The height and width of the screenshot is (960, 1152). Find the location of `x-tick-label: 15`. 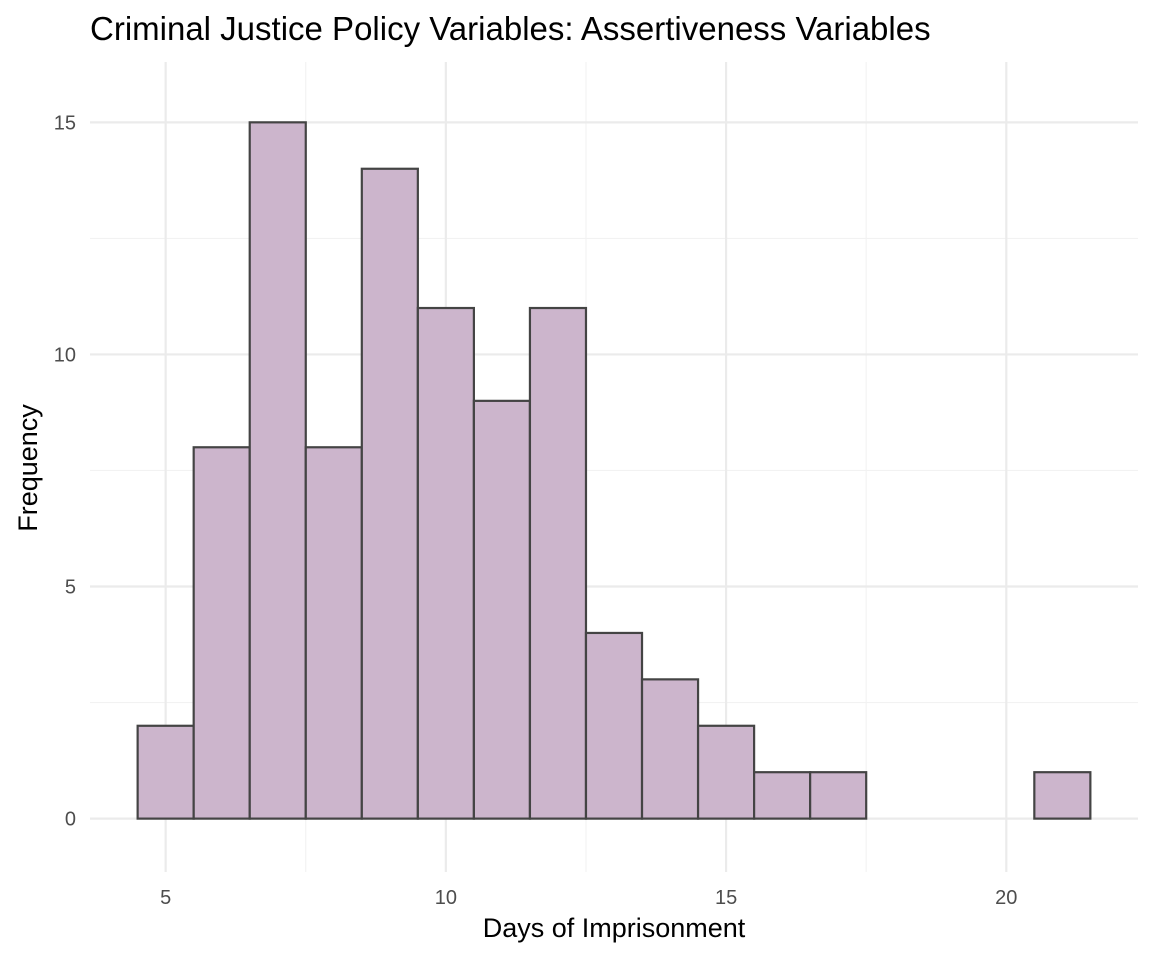

x-tick-label: 15 is located at coordinates (726, 898).